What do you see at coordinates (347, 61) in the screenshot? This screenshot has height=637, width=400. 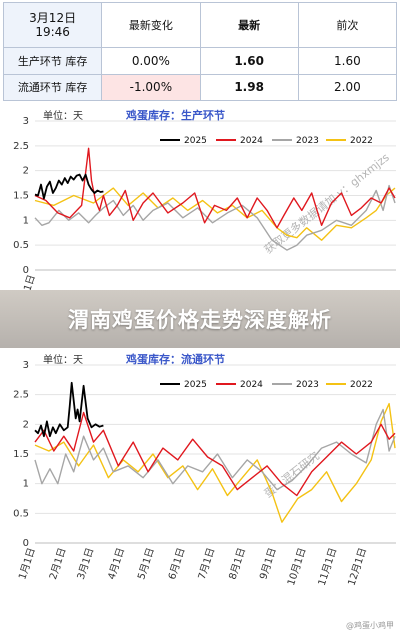 I see `row-prev: 1.60` at bounding box center [347, 61].